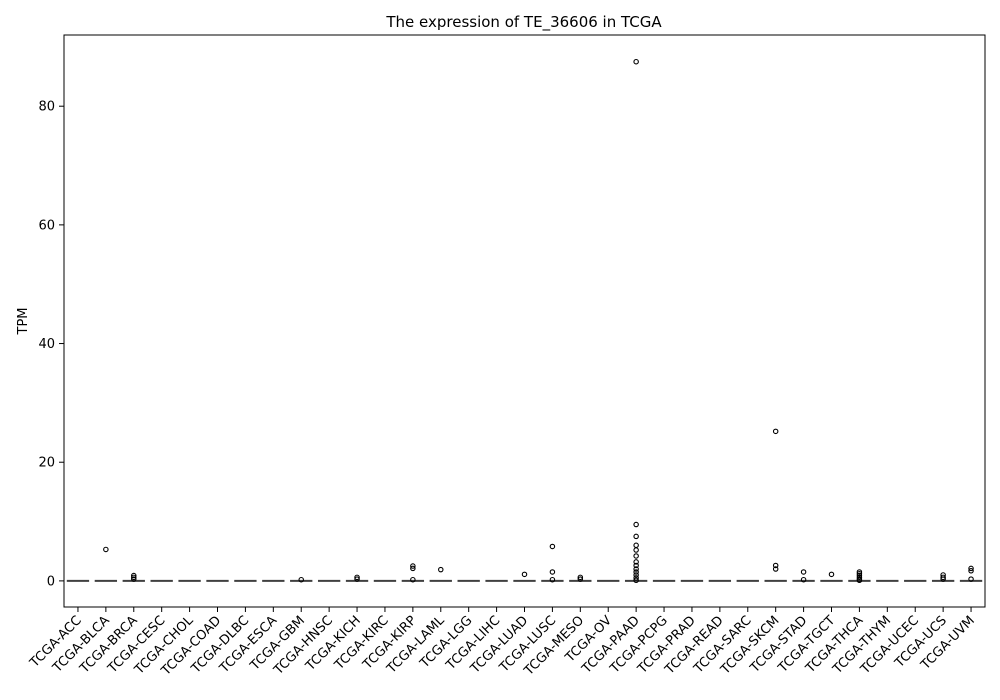 Image resolution: width=1000 pixels, height=700 pixels. I want to click on y-tick-label: 80, so click(46, 107).